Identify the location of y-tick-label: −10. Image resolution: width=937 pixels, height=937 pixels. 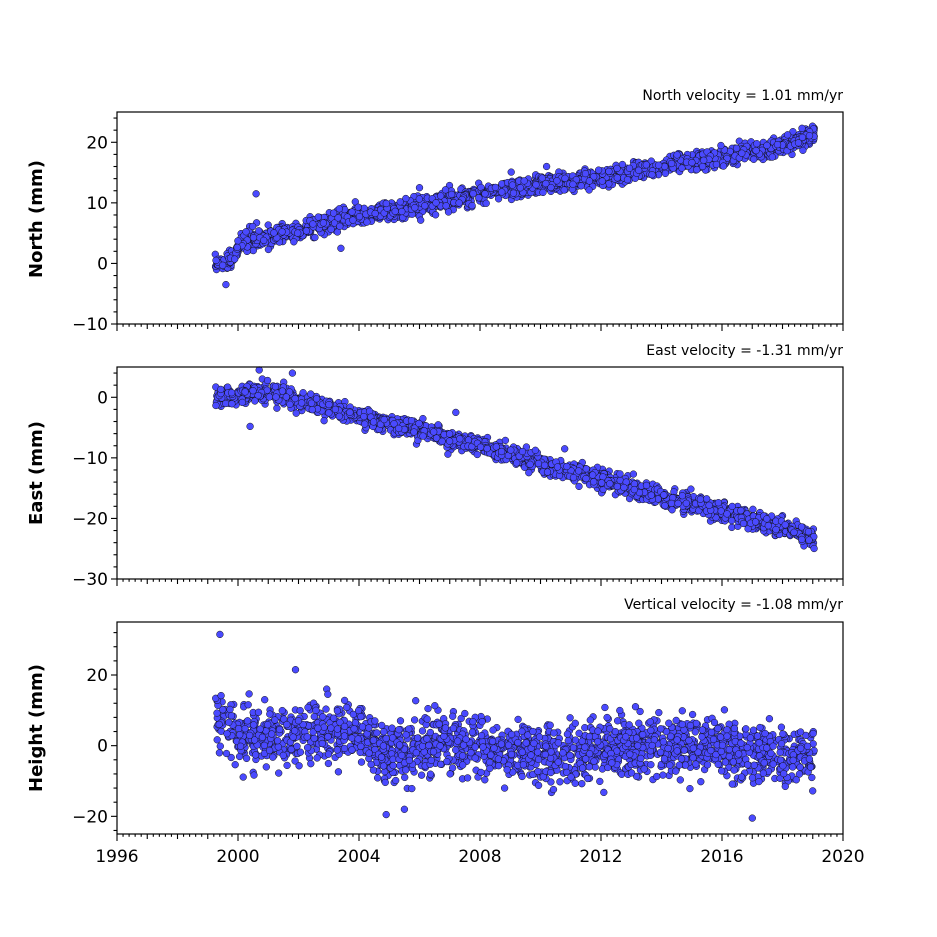
(90, 325).